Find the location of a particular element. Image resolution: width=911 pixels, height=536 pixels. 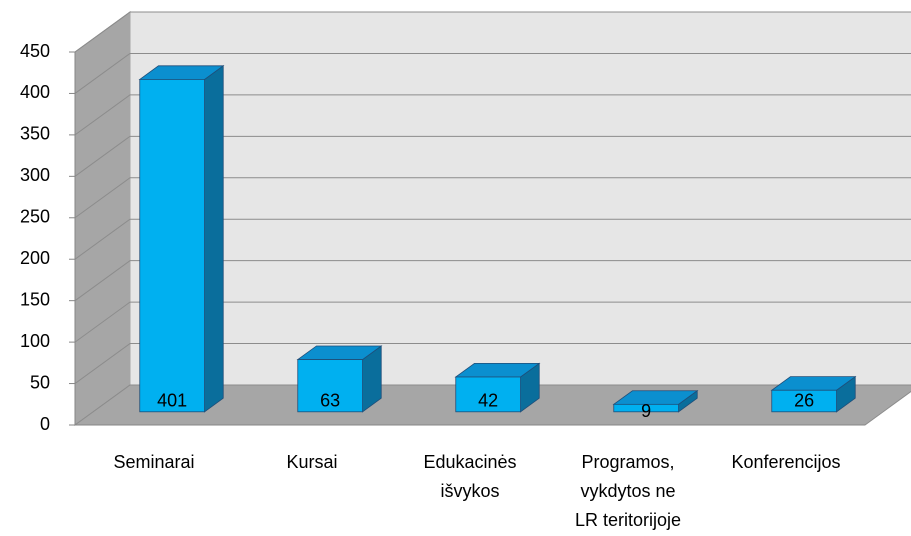

y-tick-label: 200 is located at coordinates (35, 258).